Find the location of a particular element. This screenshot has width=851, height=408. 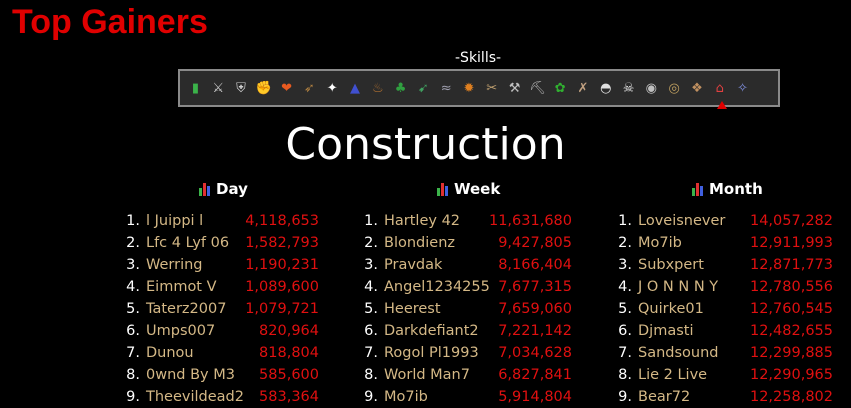

fletching-icon: ➹ is located at coordinates (423, 88).